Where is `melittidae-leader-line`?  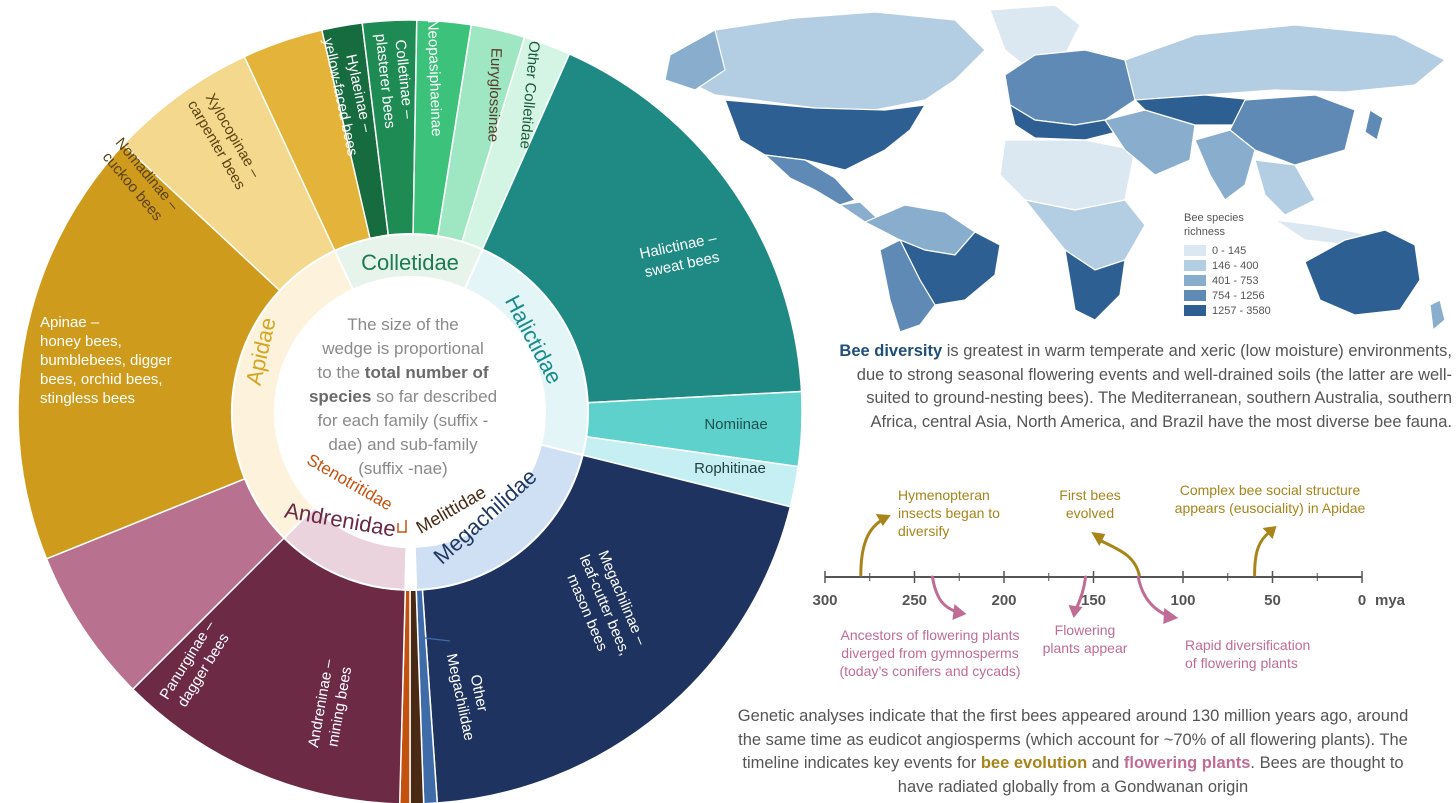
melittidae-leader-line is located at coordinates (402, 526).